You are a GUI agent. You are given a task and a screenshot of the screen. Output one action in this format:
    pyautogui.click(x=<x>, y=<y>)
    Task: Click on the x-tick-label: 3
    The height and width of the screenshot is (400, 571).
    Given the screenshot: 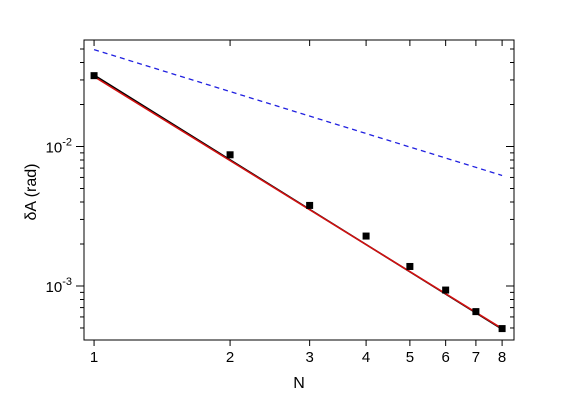 What is the action you would take?
    pyautogui.click(x=309, y=357)
    